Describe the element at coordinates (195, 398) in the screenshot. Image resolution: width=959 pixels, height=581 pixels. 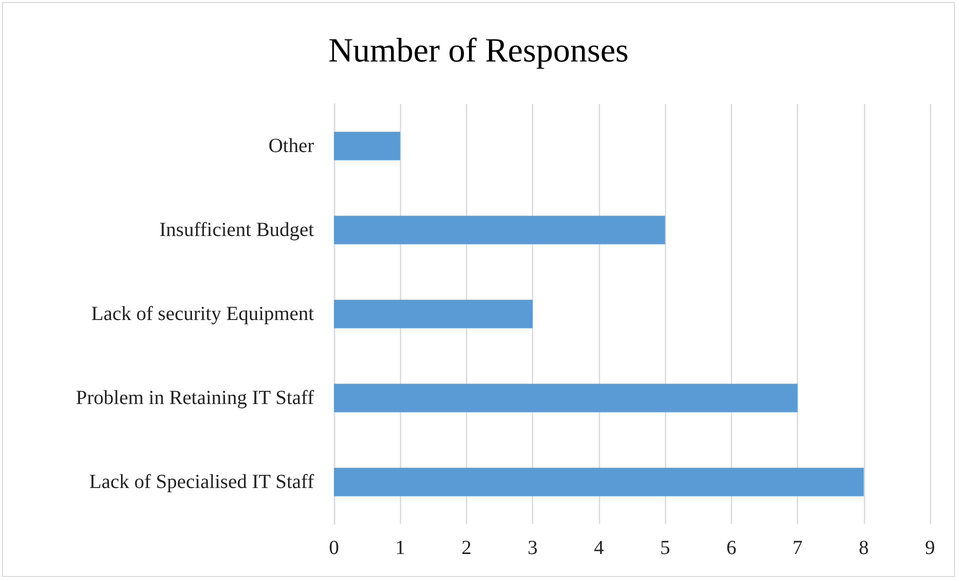
I see `y-tick-label: Problem in Retaining IT Staff` at that location.